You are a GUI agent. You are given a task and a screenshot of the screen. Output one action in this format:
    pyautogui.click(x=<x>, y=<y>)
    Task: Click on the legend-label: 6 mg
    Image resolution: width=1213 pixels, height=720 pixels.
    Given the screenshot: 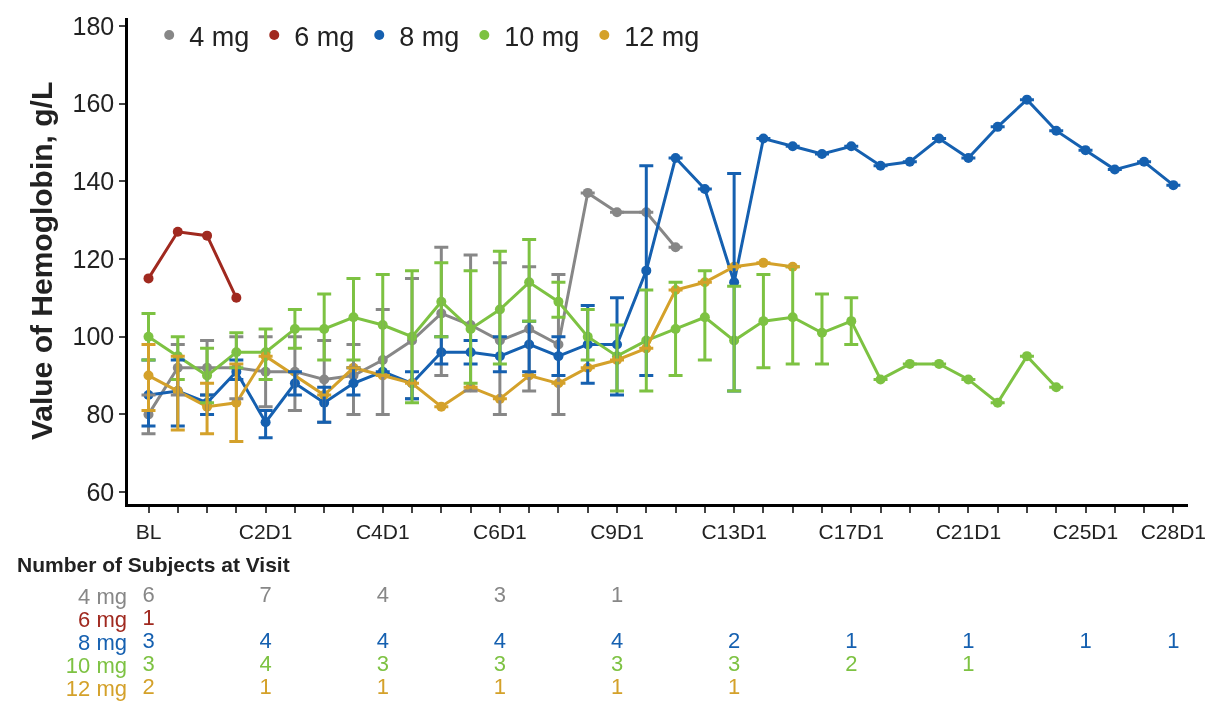 What is the action you would take?
    pyautogui.click(x=324, y=36)
    